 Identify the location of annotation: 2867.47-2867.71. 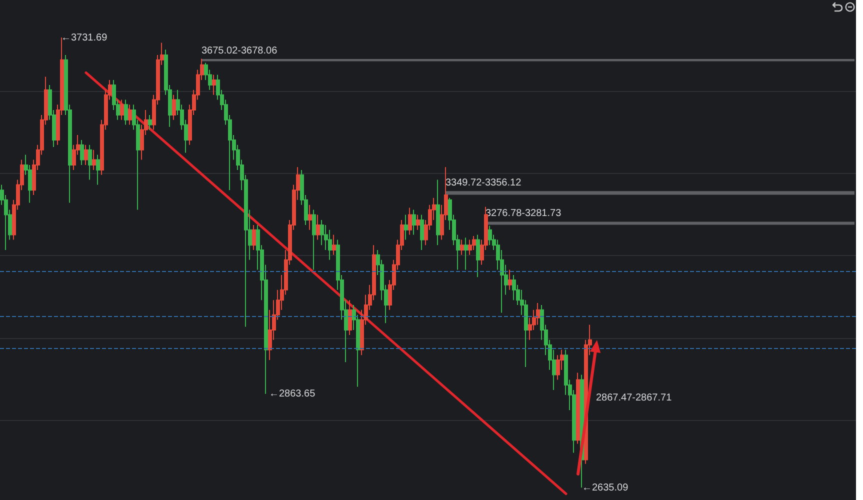
(634, 398).